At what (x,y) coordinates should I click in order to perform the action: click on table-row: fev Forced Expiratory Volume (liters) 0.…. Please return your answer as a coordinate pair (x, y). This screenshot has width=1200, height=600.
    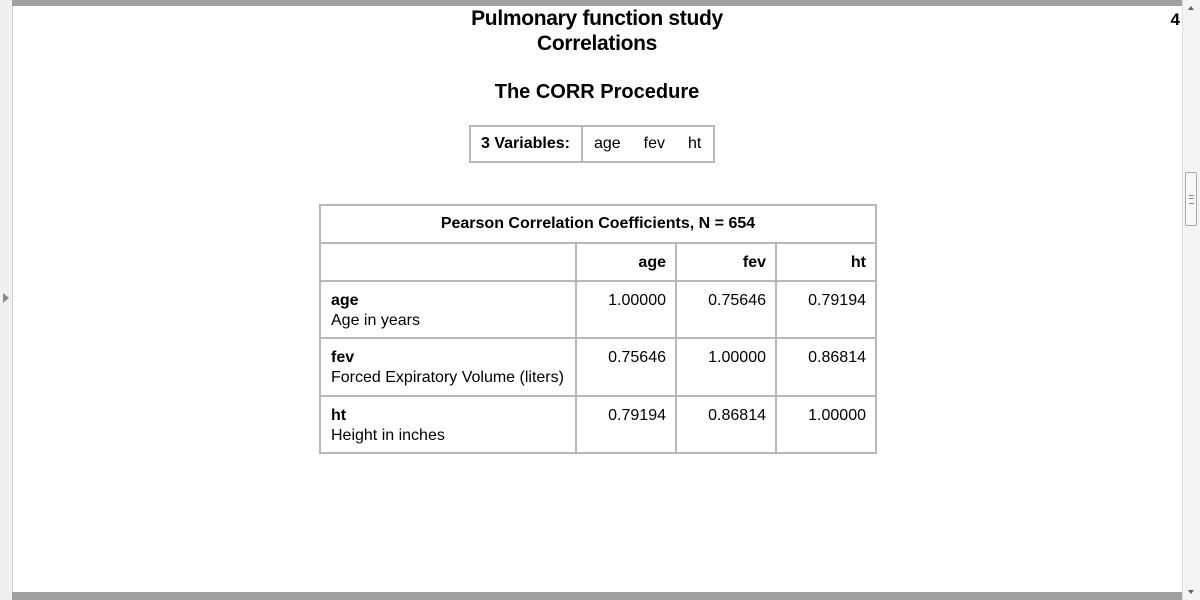
    Looking at the image, I should click on (598, 367).